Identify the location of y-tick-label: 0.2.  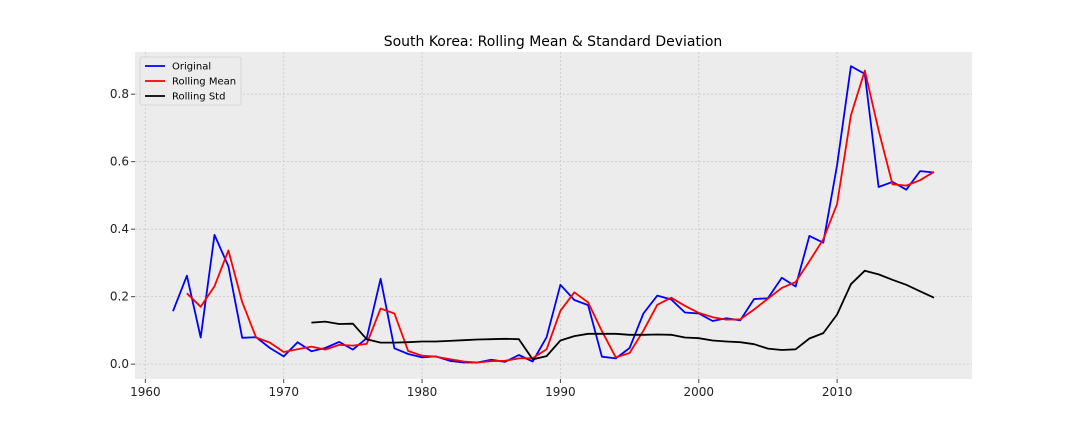
(119, 297).